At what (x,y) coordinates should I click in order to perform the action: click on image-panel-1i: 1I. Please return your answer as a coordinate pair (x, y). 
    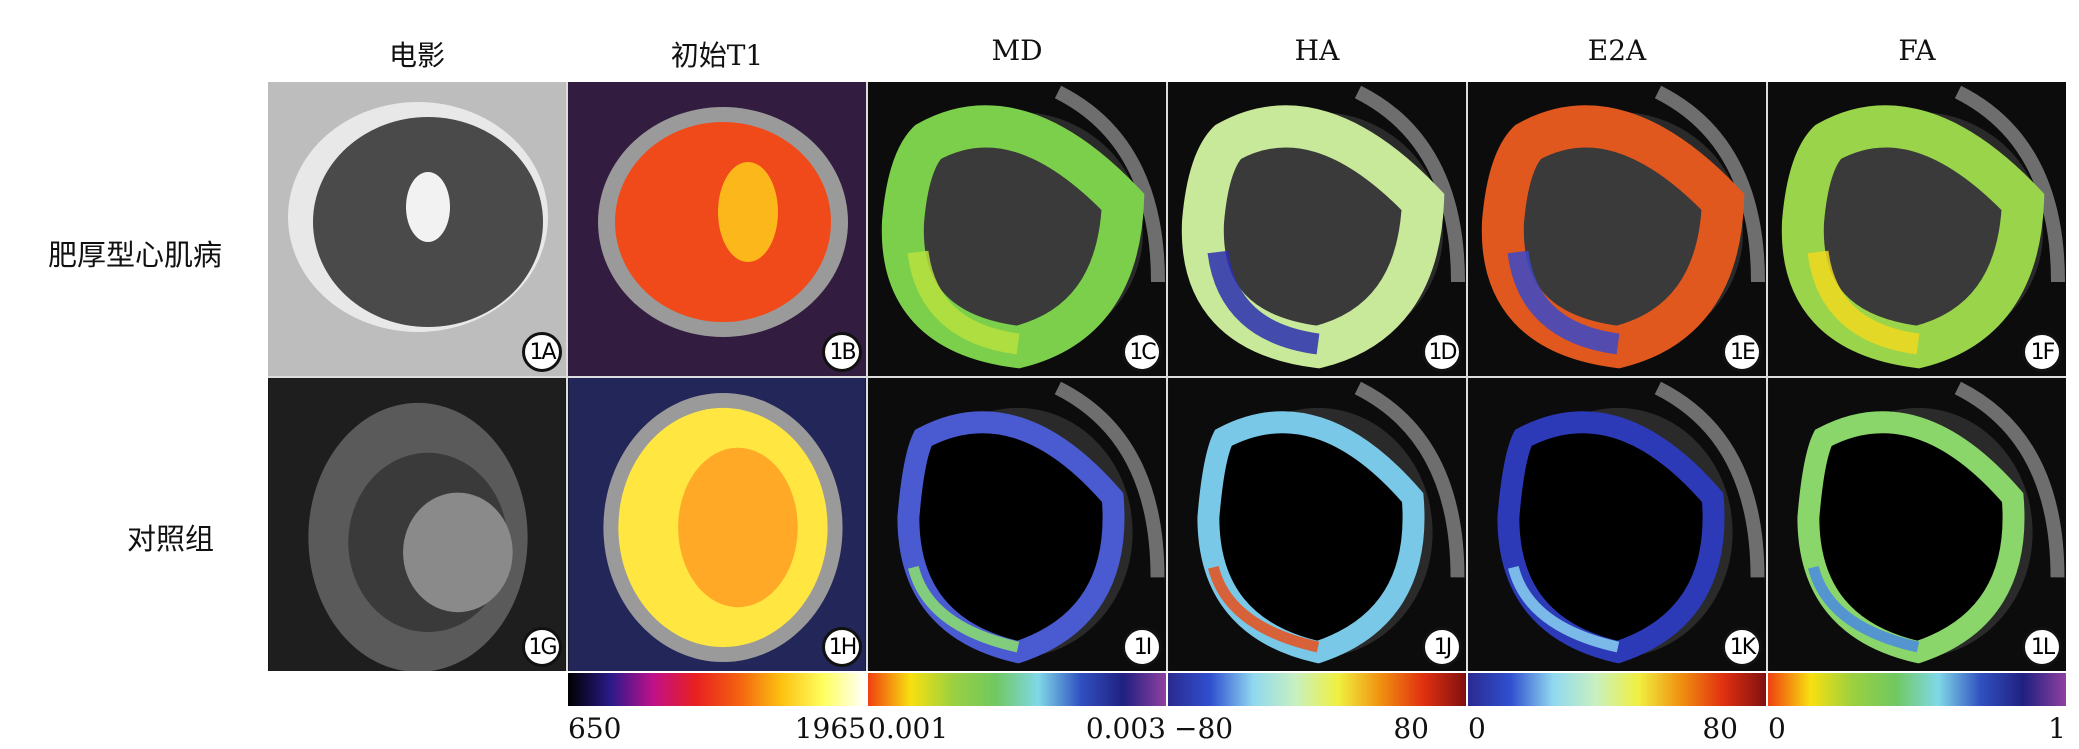
    Looking at the image, I should click on (1017, 524).